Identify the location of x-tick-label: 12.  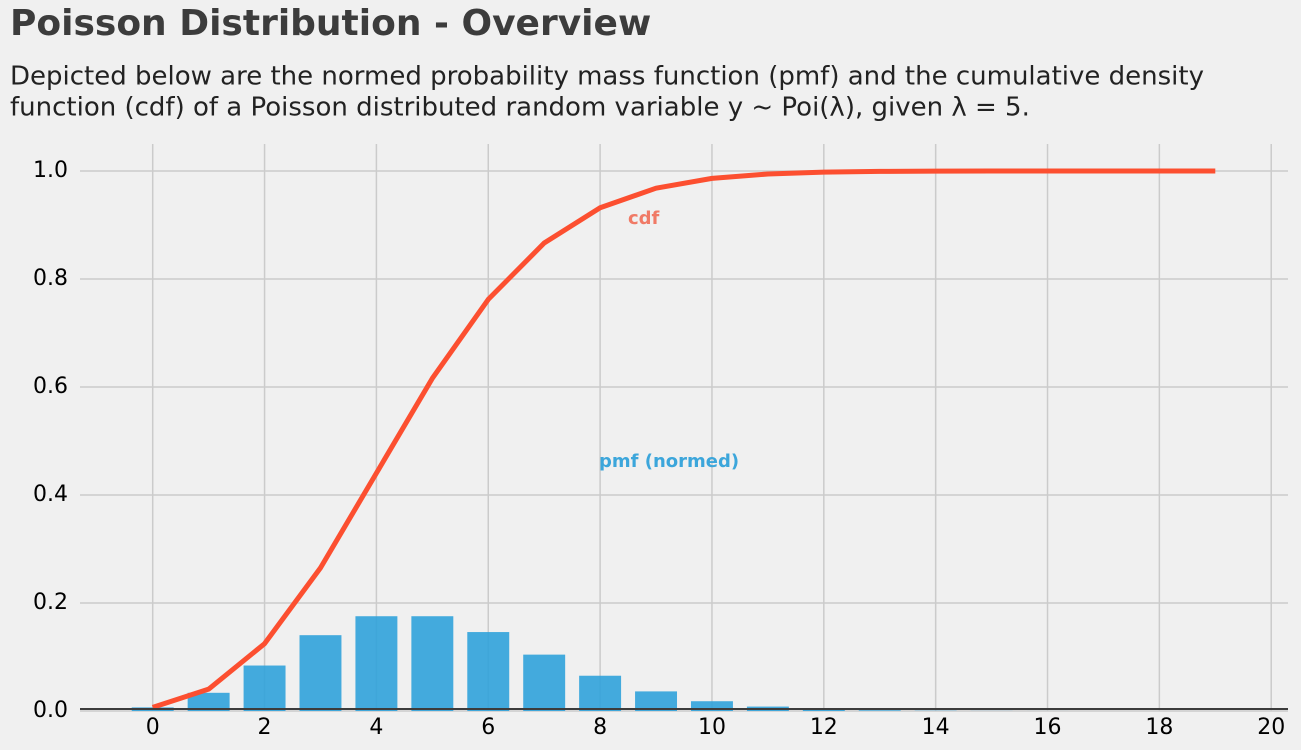
(824, 727).